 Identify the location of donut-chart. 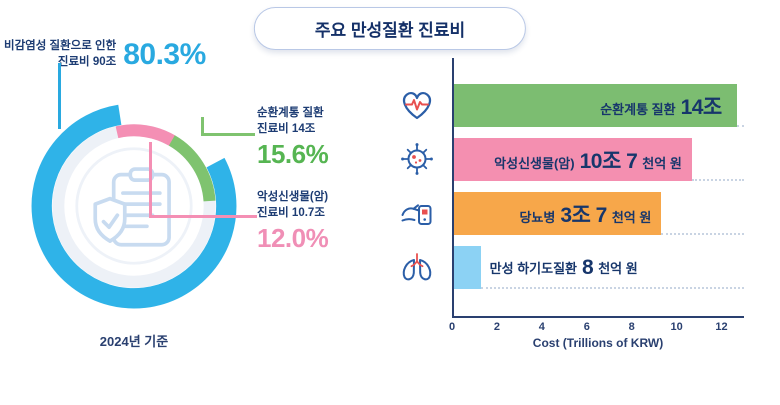
(134, 206).